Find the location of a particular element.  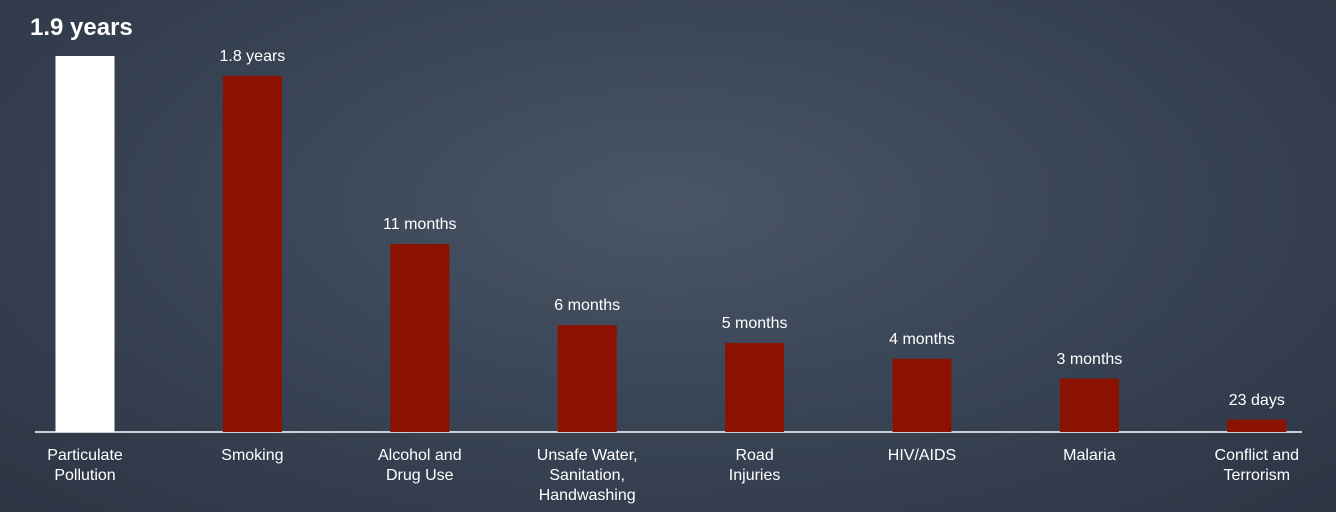

value-label: 3 months is located at coordinates (1089, 359).